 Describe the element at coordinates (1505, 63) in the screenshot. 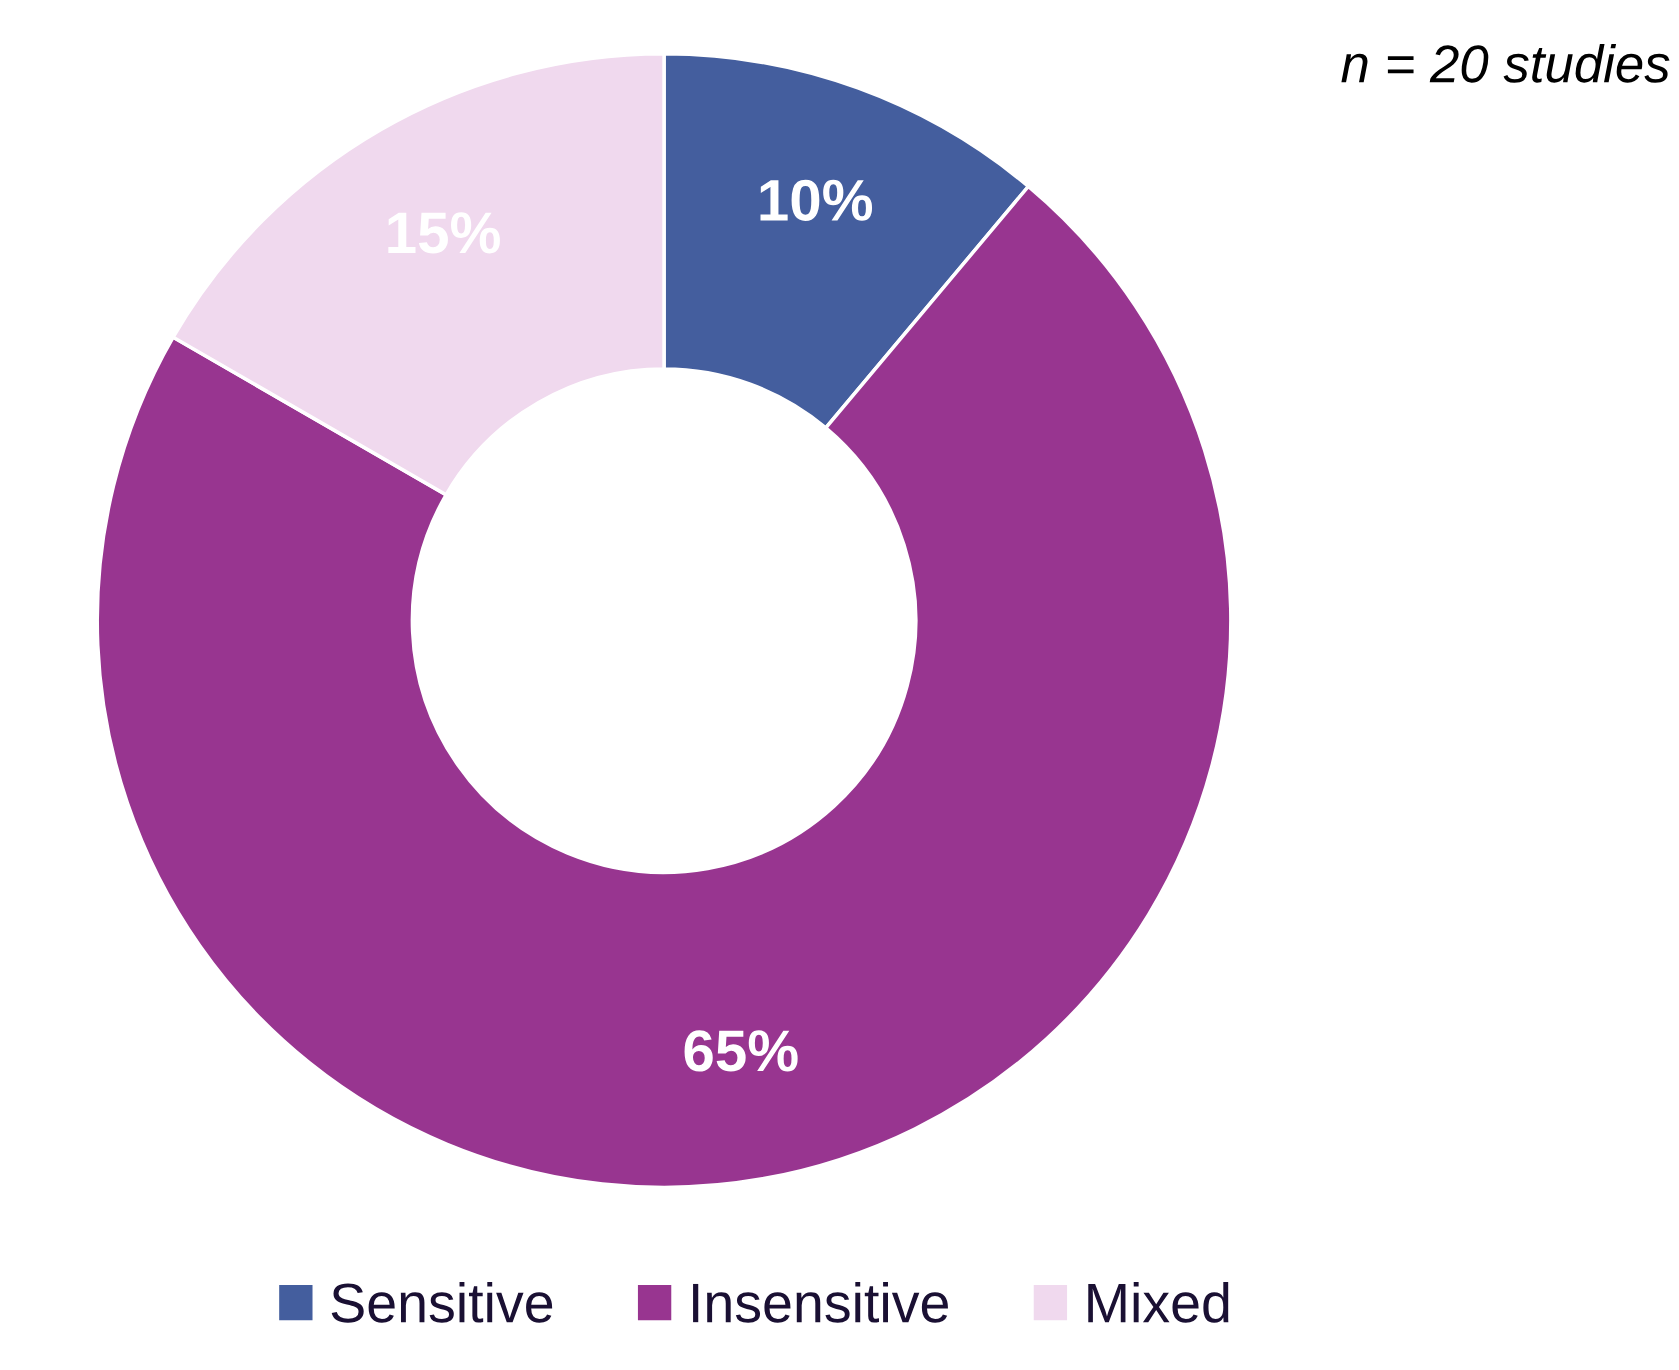

I see `text: n = 20 studies` at that location.